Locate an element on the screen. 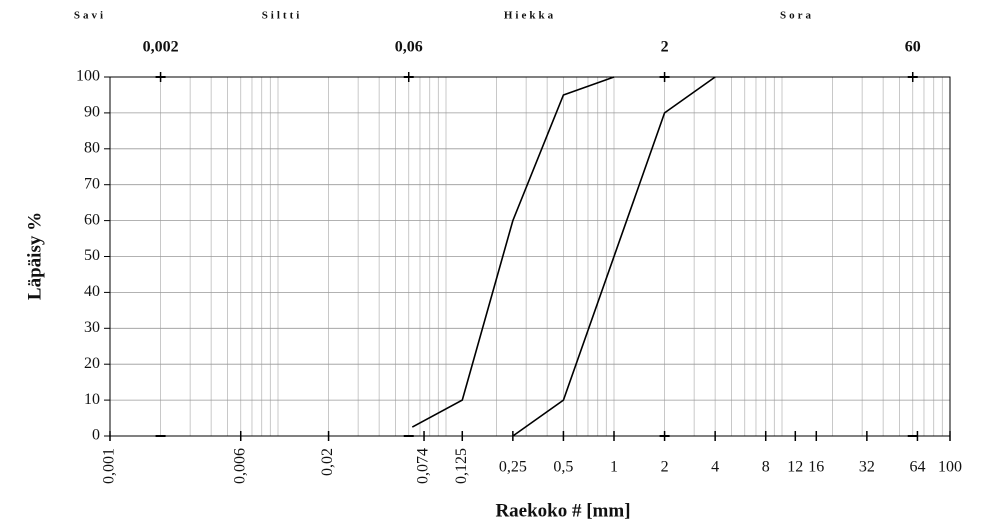 The height and width of the screenshot is (525, 990). x2-tick-label: 60 is located at coordinates (913, 47).